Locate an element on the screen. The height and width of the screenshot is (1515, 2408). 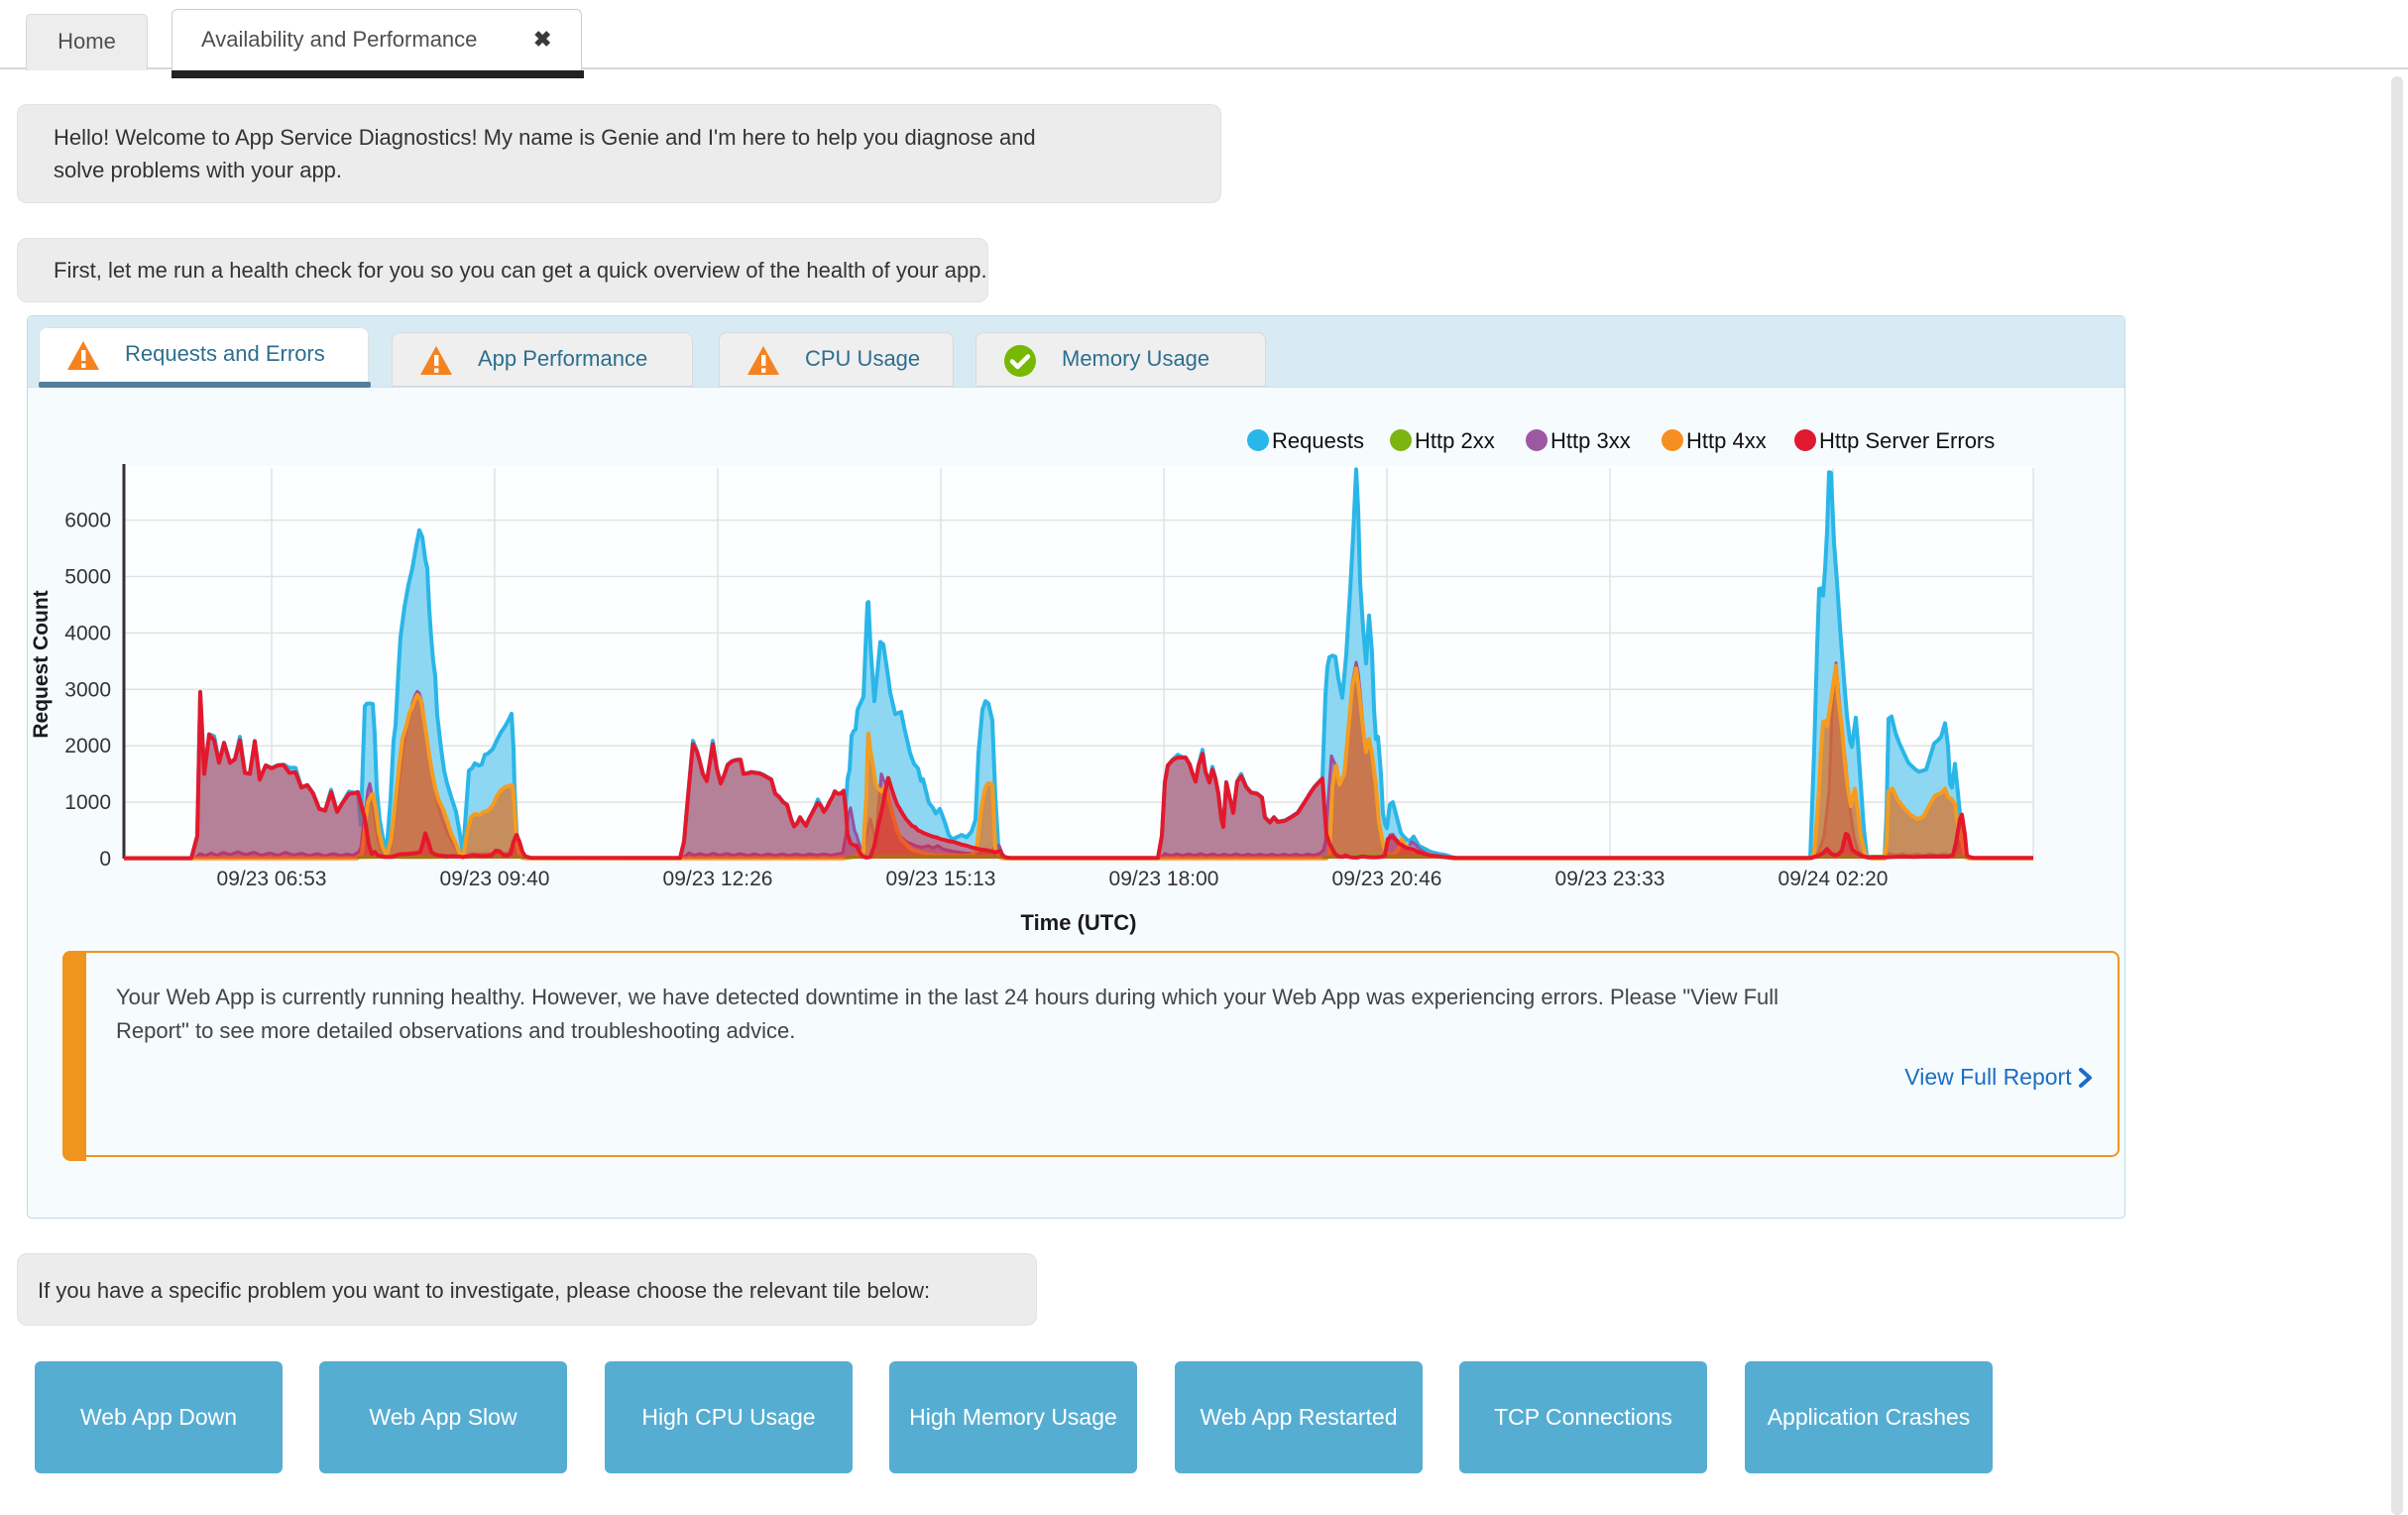
svg-text: 5000 is located at coordinates (87, 578).